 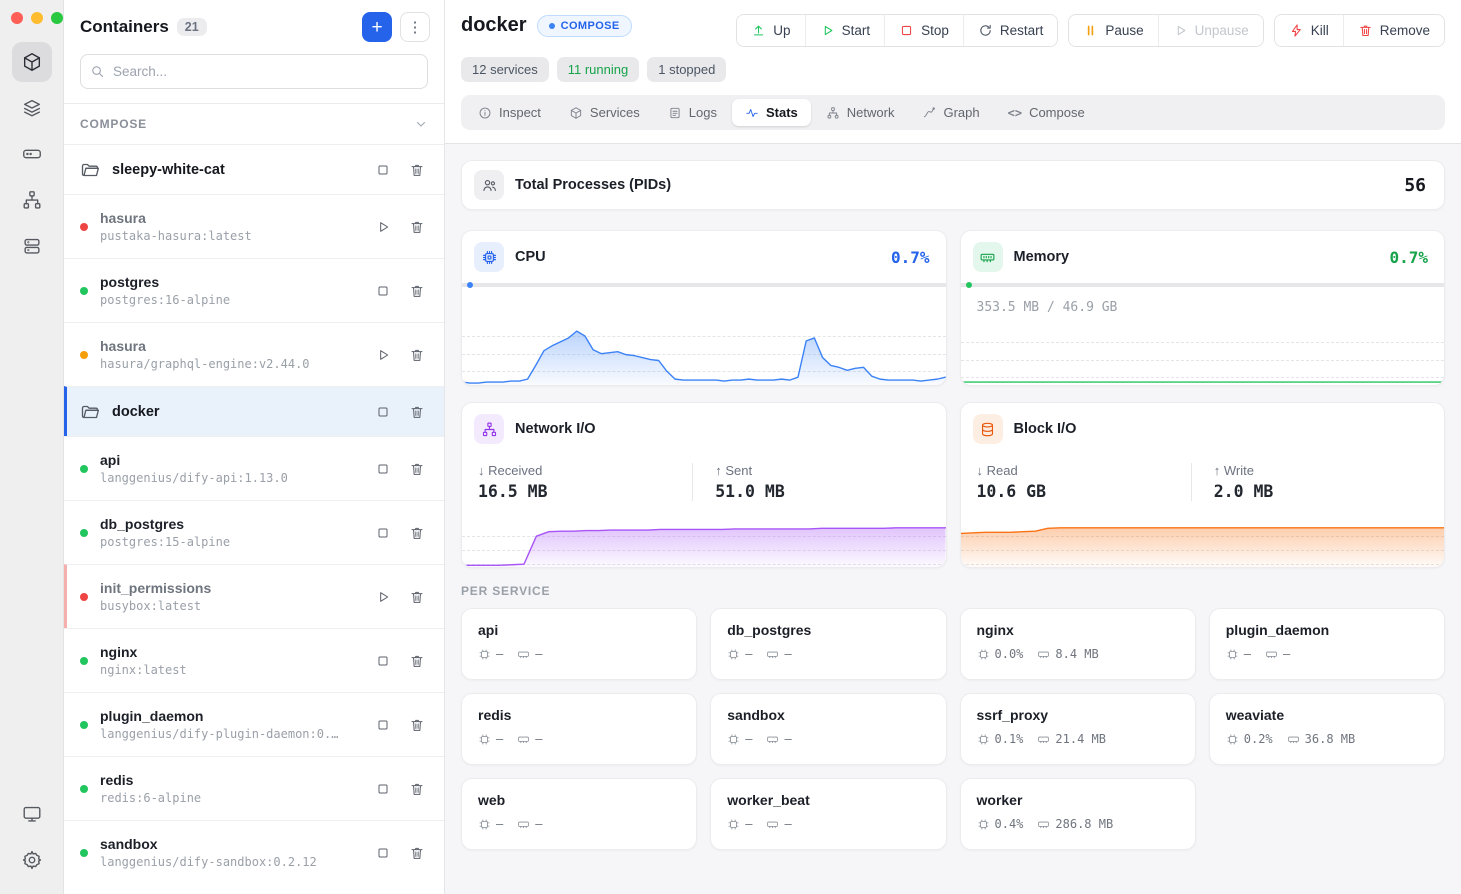 I want to click on tab-graph: Graph, so click(x=950, y=112).